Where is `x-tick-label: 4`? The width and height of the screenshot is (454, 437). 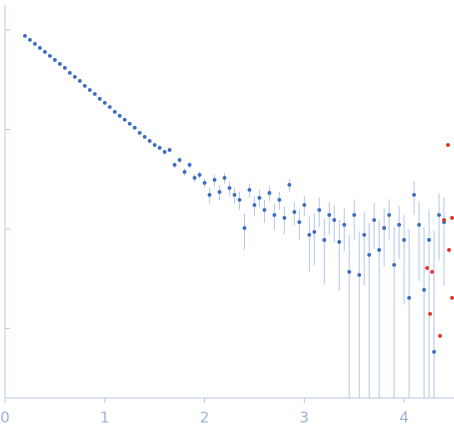 x-tick-label: 4 is located at coordinates (404, 418).